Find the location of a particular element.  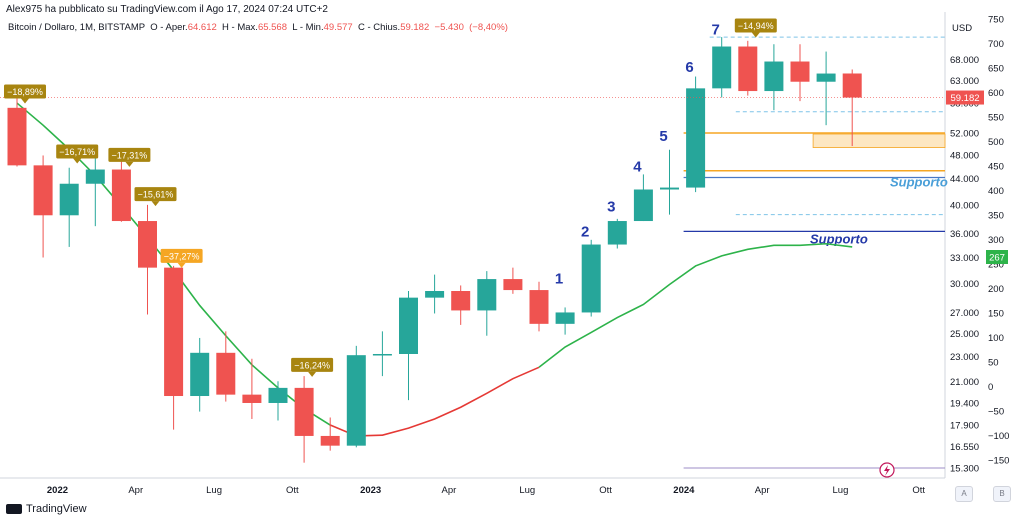

price-tick-label: 19.400 is located at coordinates (964, 403).